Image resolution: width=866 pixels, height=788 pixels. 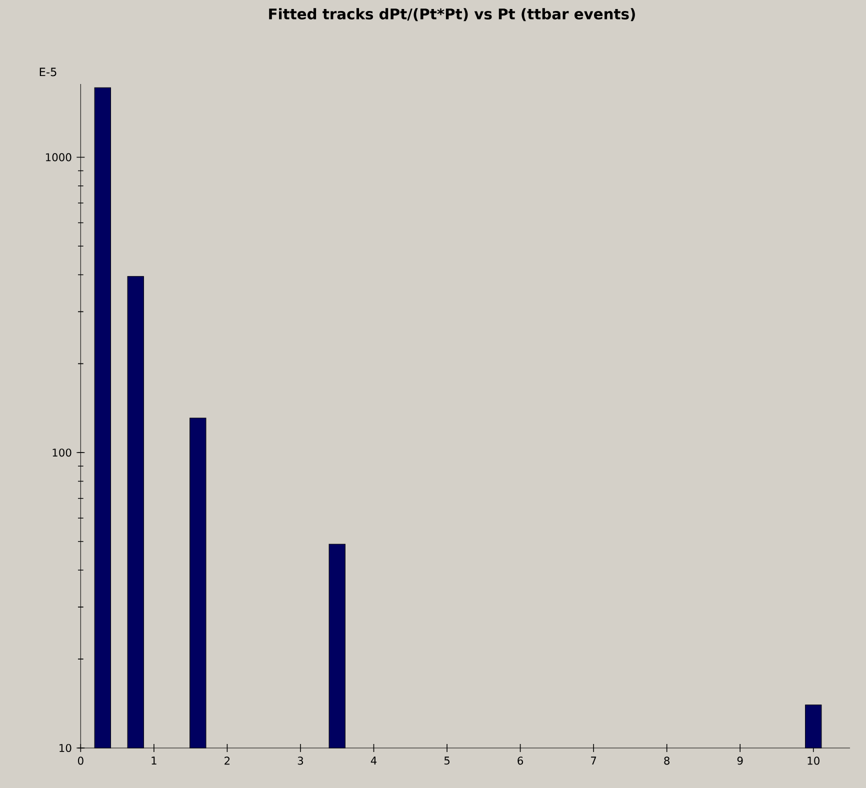 I want to click on x-tick-label: 0, so click(x=81, y=760).